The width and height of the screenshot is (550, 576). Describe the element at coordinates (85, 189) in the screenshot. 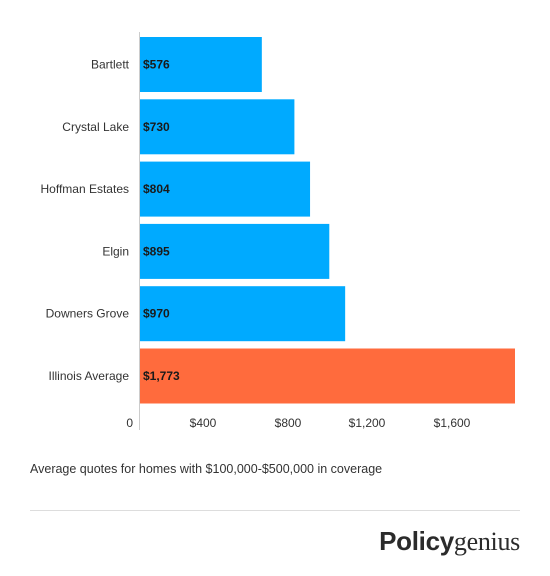

I see `category-label: Hoffman Estates` at that location.